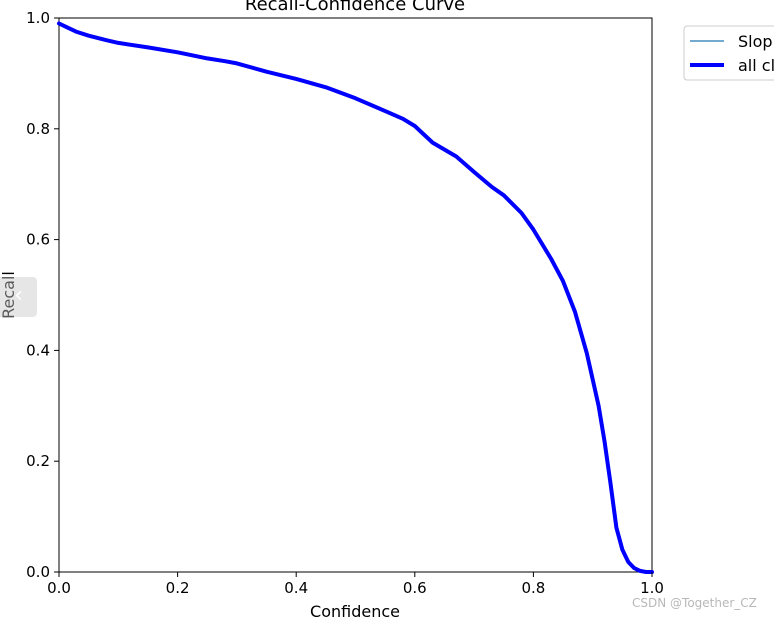 The image size is (774, 618). What do you see at coordinates (38, 240) in the screenshot?
I see `y-tick-label: 0.6` at bounding box center [38, 240].